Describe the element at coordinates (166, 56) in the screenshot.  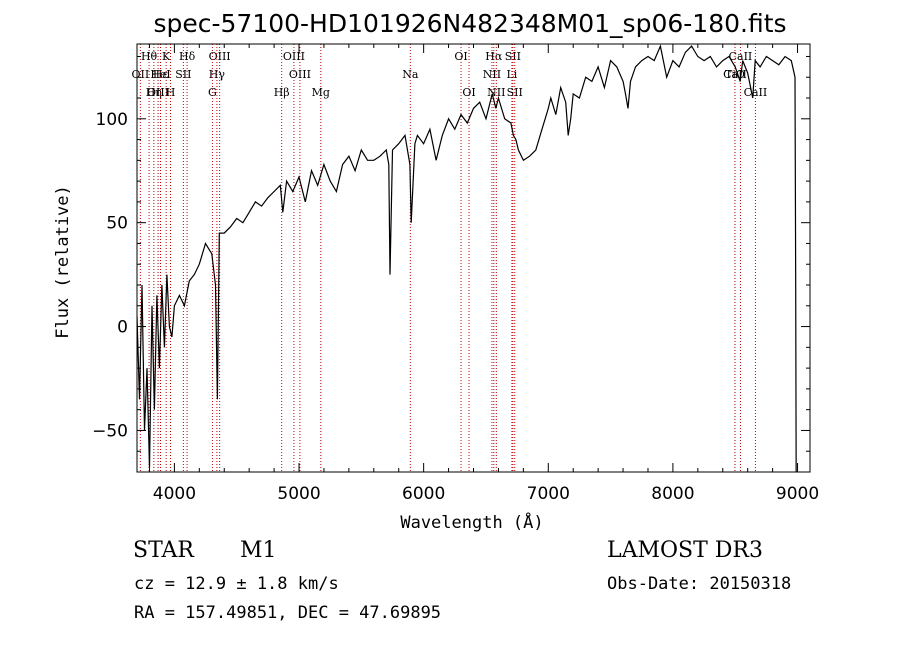
I see `line-marker-label: K` at that location.